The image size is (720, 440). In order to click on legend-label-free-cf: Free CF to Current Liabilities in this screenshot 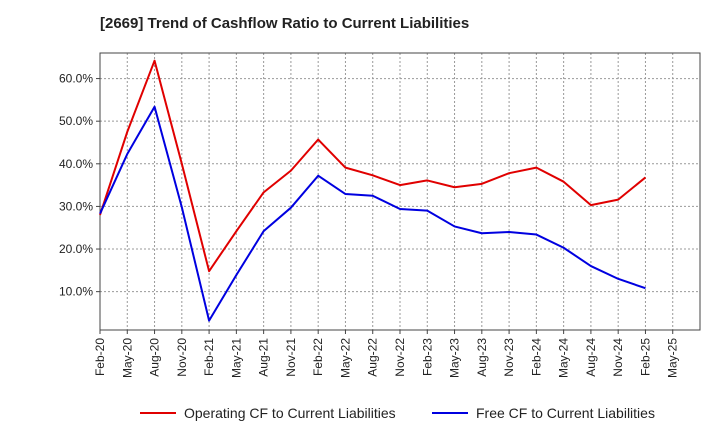, I will do `click(565, 413)`.